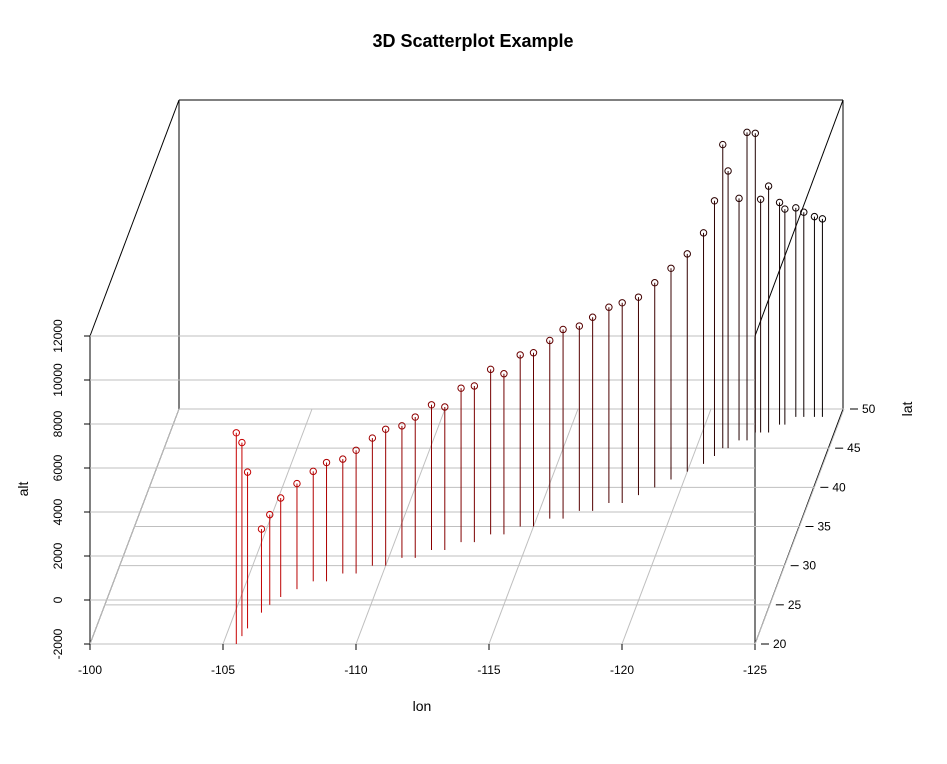  I want to click on z-tick-label: 10000, so click(58, 380).